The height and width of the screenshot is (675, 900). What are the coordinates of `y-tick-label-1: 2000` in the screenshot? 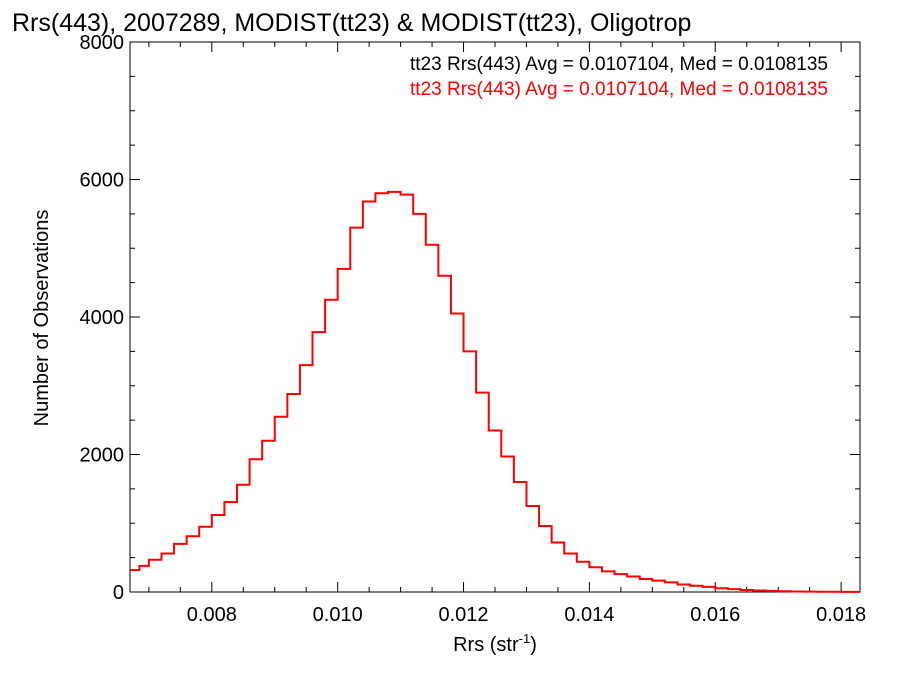 It's located at (102, 456).